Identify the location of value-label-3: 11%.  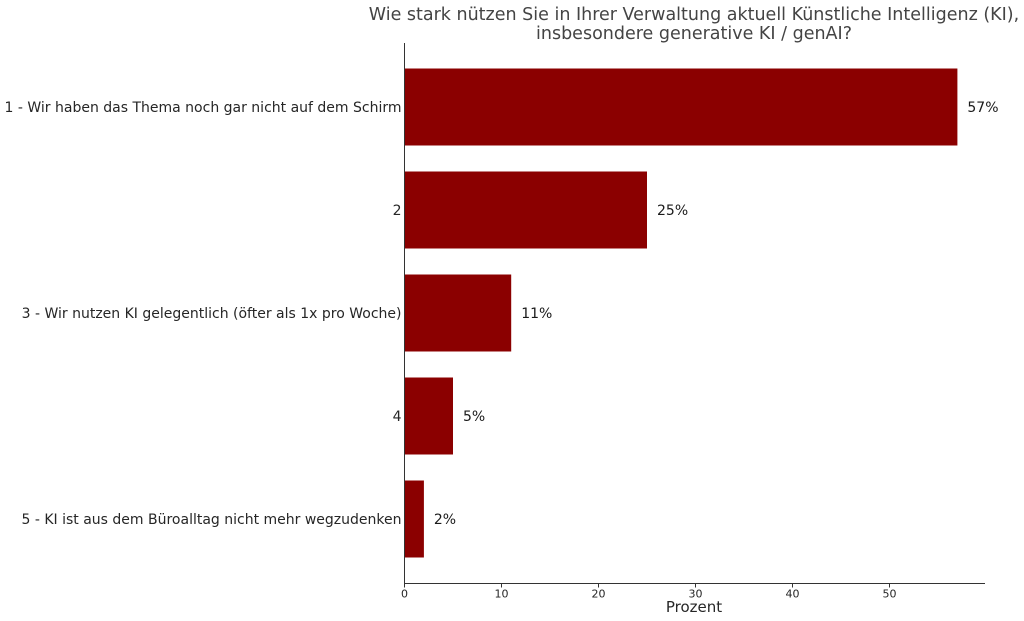
(536, 314).